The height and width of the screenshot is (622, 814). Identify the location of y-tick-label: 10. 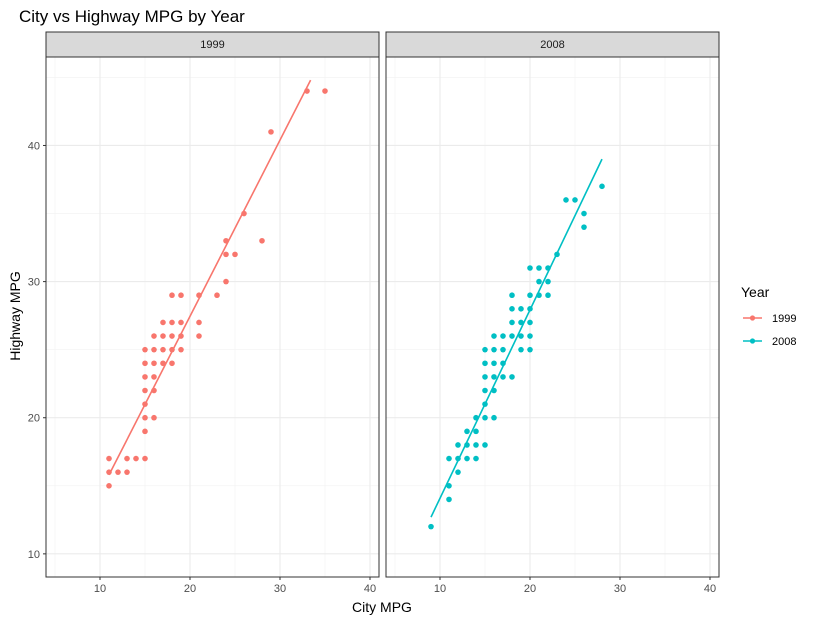
(34, 555).